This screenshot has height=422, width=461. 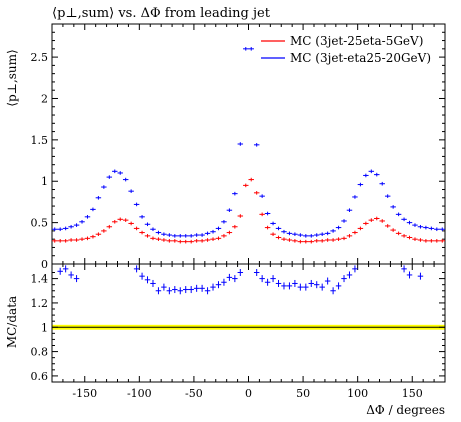 What do you see at coordinates (356, 41) in the screenshot?
I see `legend-label-series-1: MC (3jet-25eta-5GeV)` at bounding box center [356, 41].